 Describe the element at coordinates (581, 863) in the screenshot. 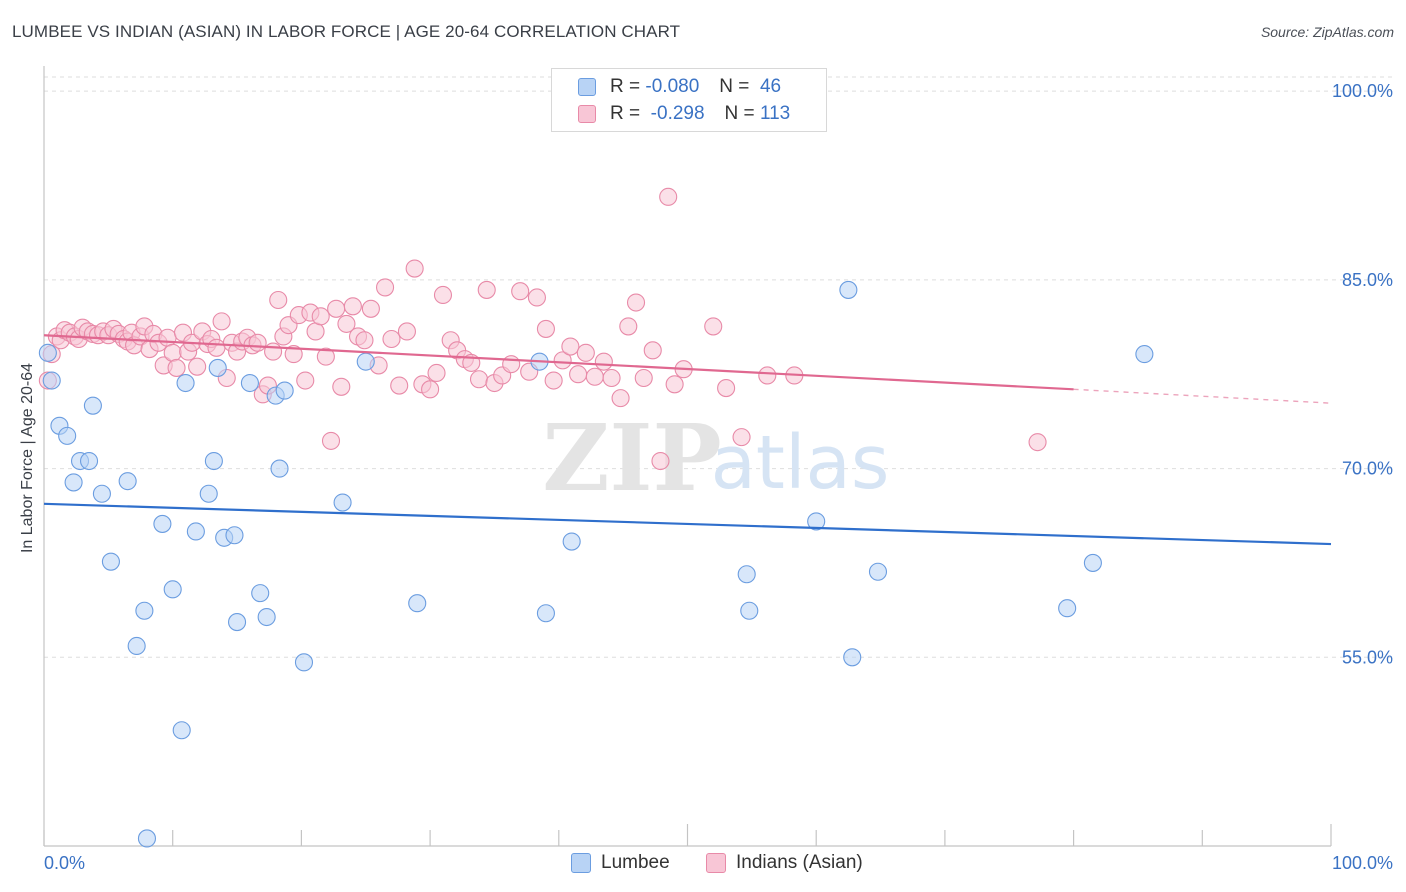

I see `series-swatch-lumbee` at that location.